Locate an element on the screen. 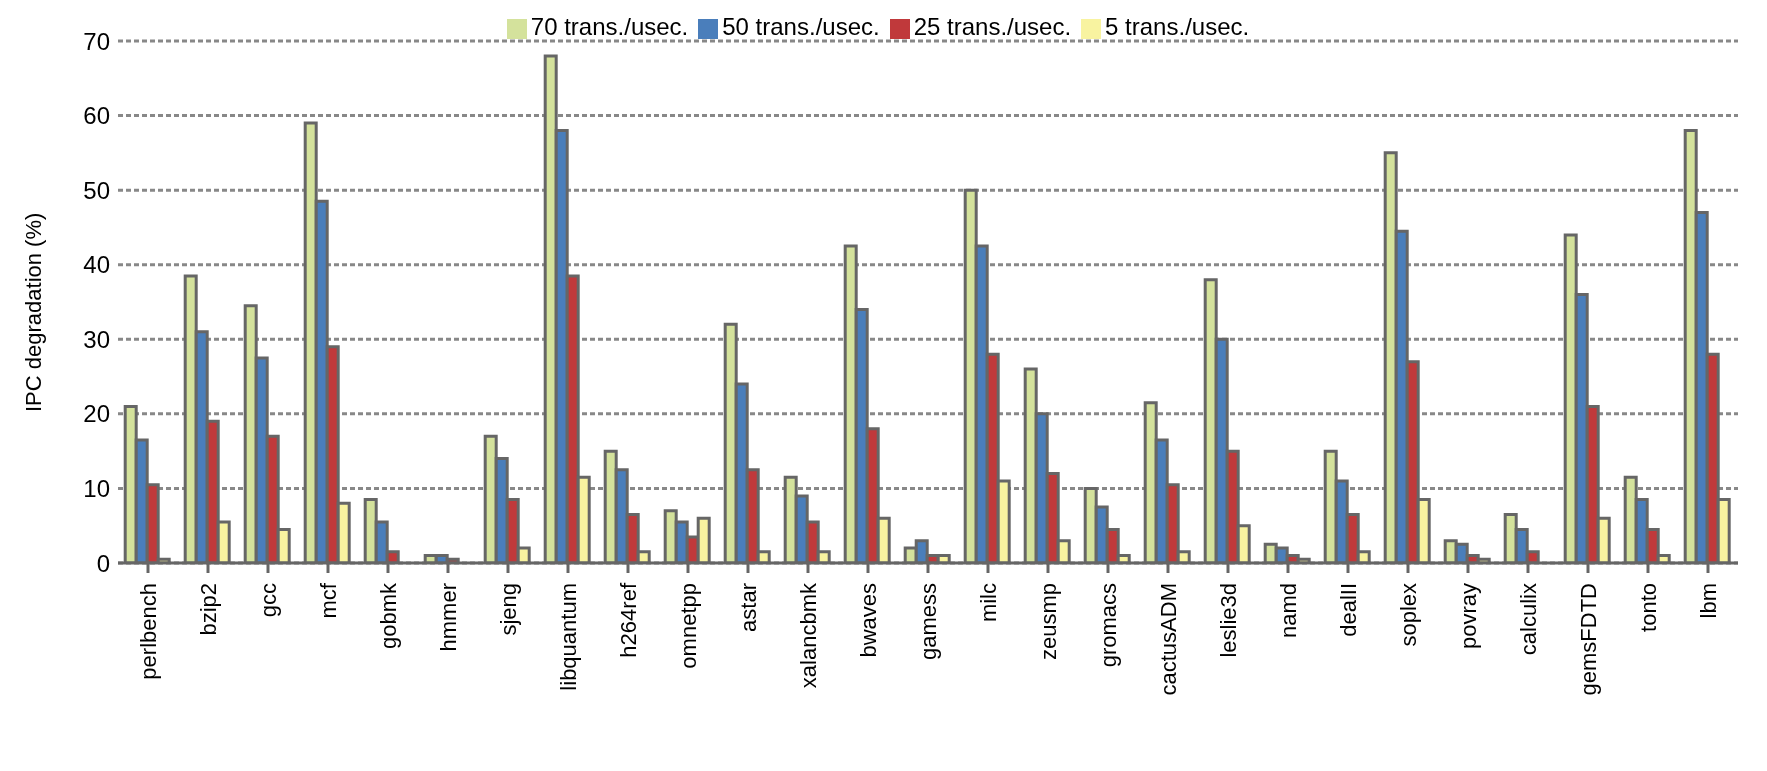  legend-label: 70 trans./usec. is located at coordinates (609, 26).